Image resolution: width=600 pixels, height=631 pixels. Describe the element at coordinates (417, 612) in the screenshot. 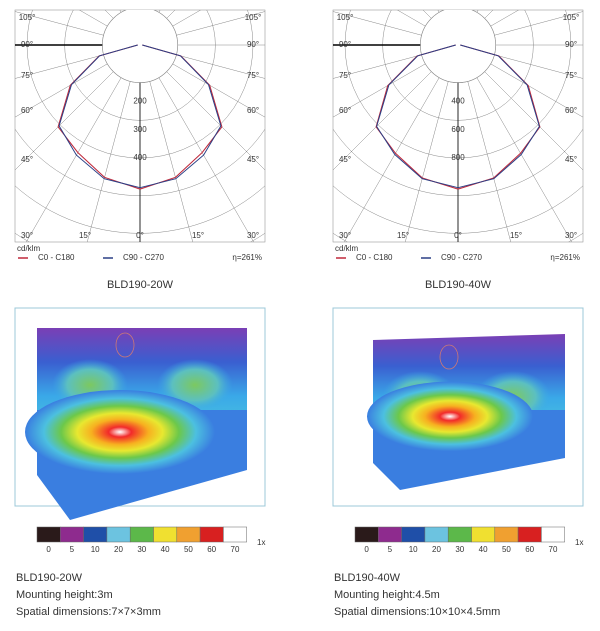

I see `caption-line: Spatial dimensions:10×10×4.5mm` at that location.